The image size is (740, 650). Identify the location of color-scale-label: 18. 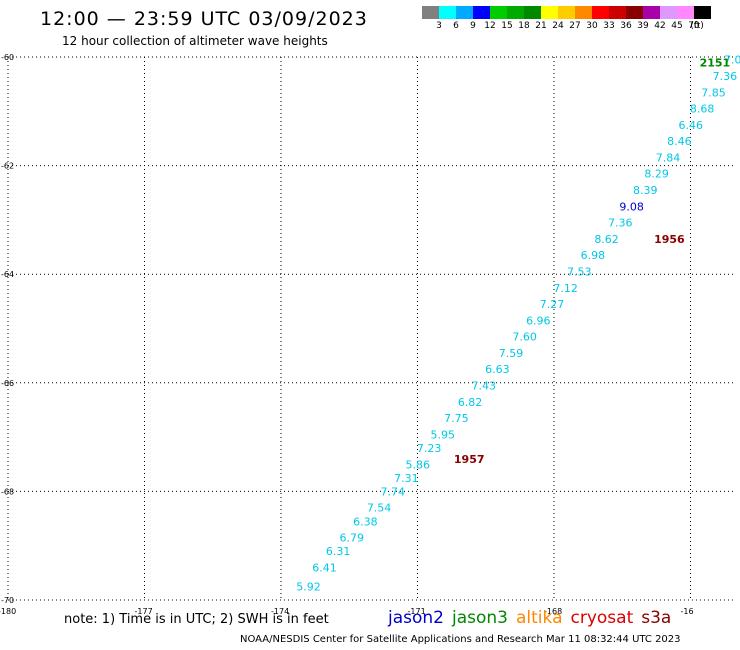
(524, 26).